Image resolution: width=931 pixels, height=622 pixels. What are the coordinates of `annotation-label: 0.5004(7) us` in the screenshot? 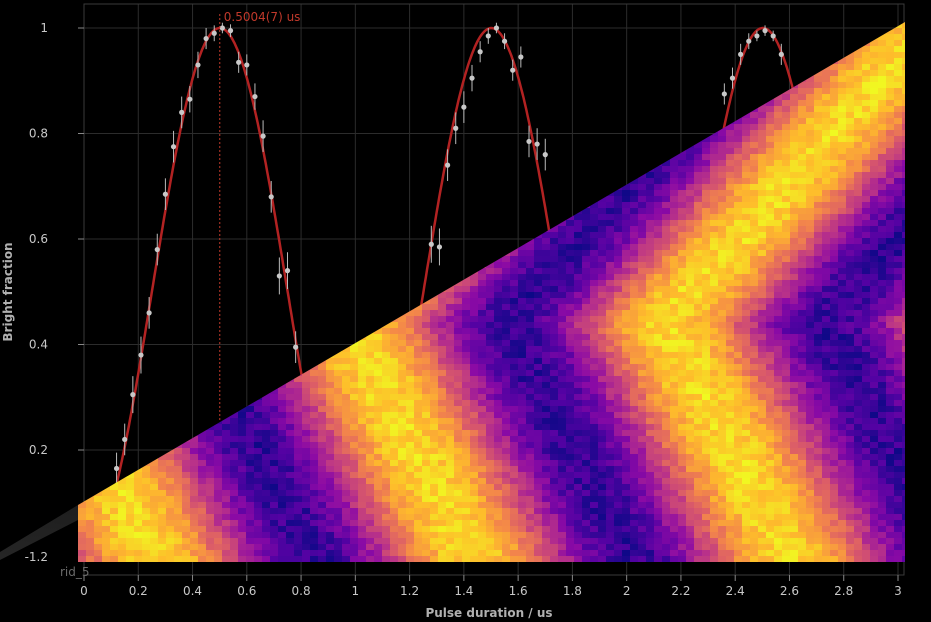 It's located at (262, 17).